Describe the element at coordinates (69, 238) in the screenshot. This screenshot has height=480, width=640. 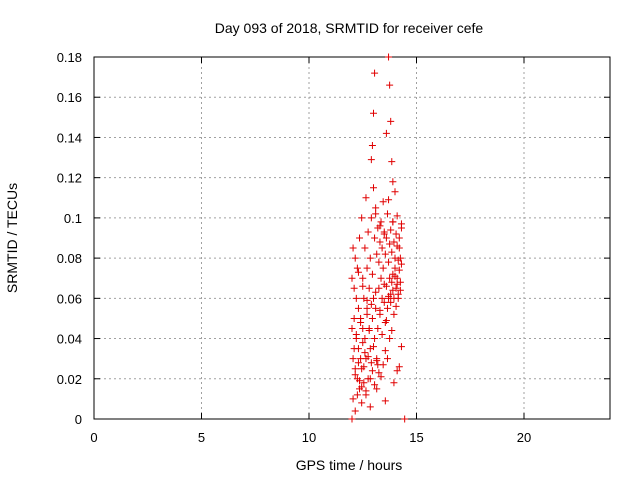
I see `y-tick-labels: 0 0.02 0.04 0.06 0.08 0.1 0.12 0.14 0.16 0.18` at that location.